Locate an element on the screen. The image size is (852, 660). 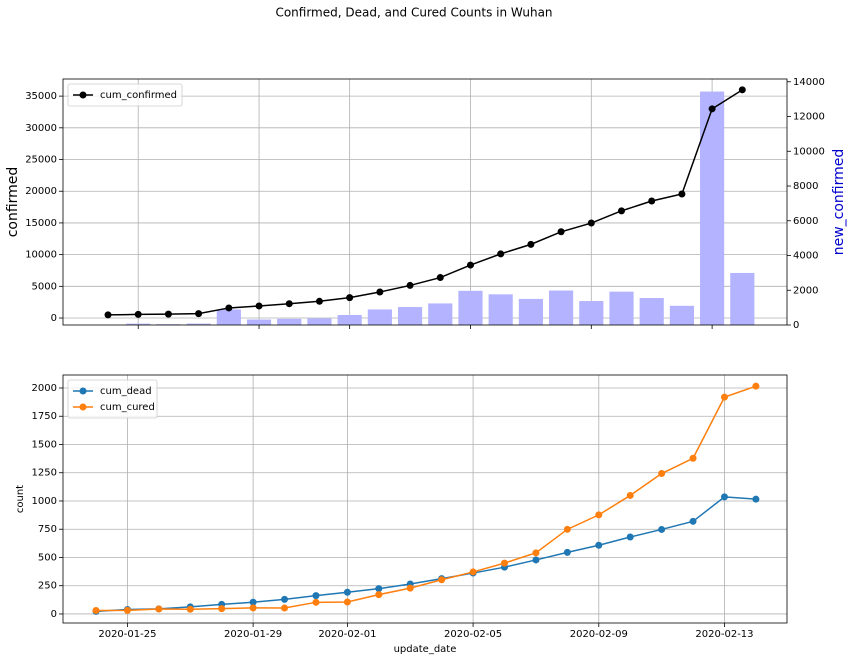
y-tick-label: 1500 is located at coordinates (44, 444).